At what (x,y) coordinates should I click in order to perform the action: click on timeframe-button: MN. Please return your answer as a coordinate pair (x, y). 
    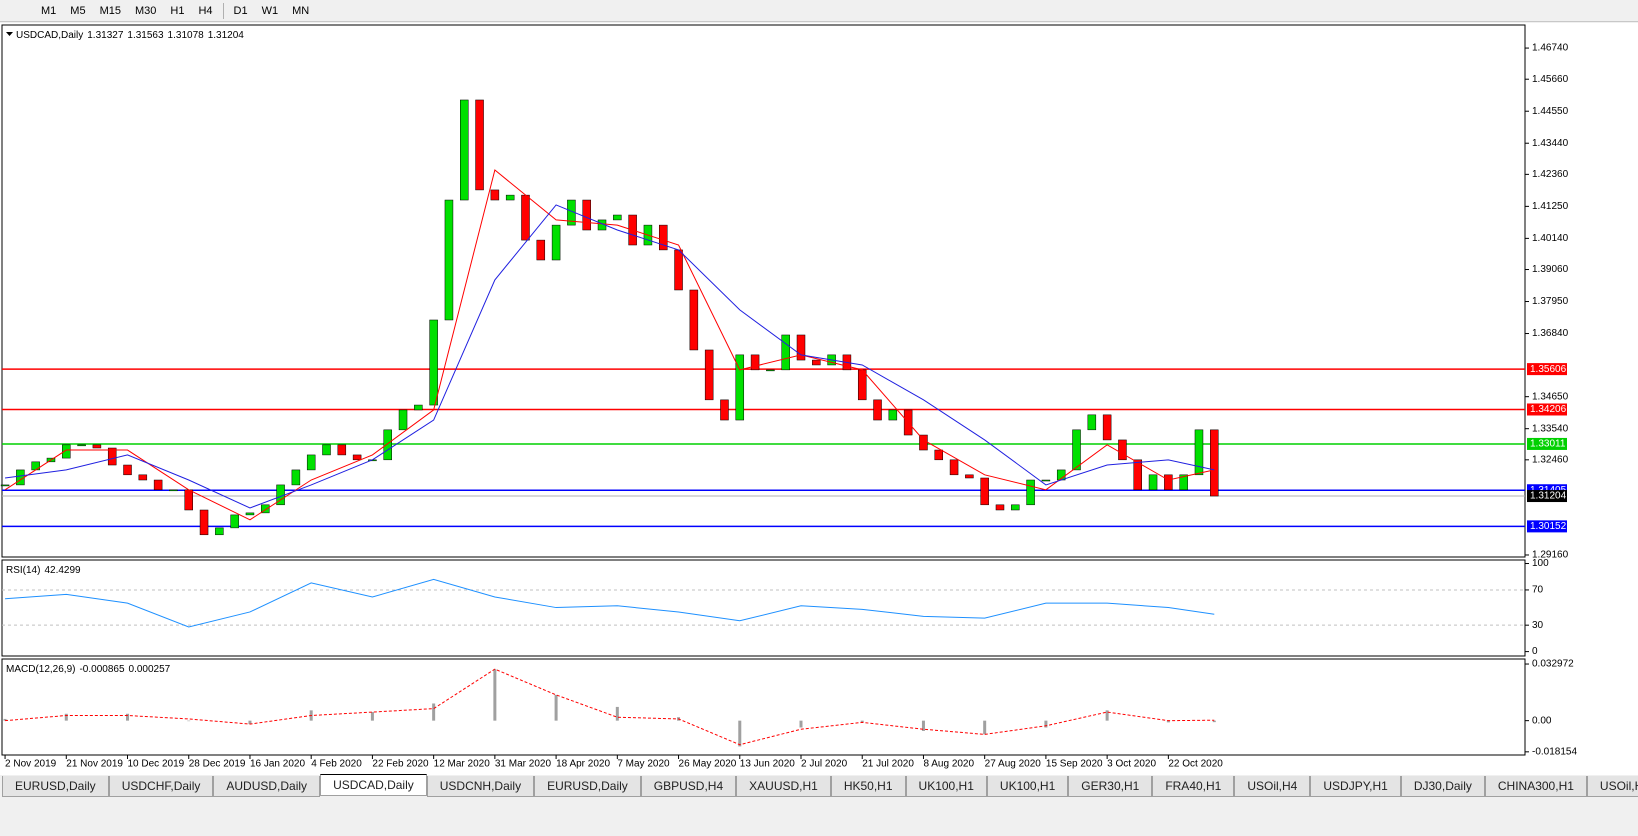
    Looking at the image, I should click on (301, 10).